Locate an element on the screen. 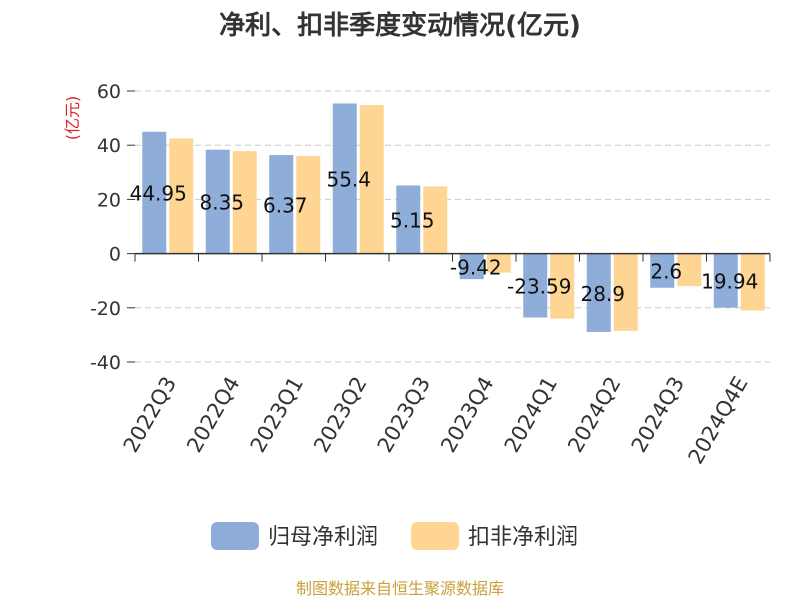 The image size is (800, 600). legend-swatch-net-profit is located at coordinates (235, 536).